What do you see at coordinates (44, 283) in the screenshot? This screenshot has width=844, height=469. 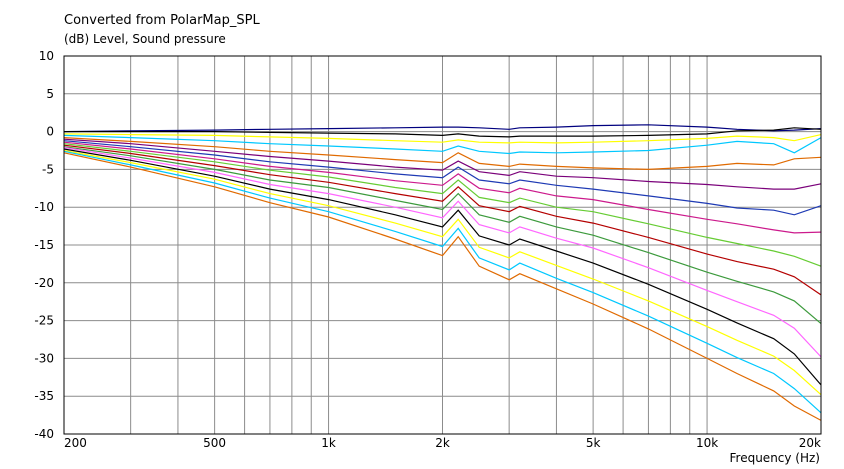 I see `y-tick-label: -20` at bounding box center [44, 283].